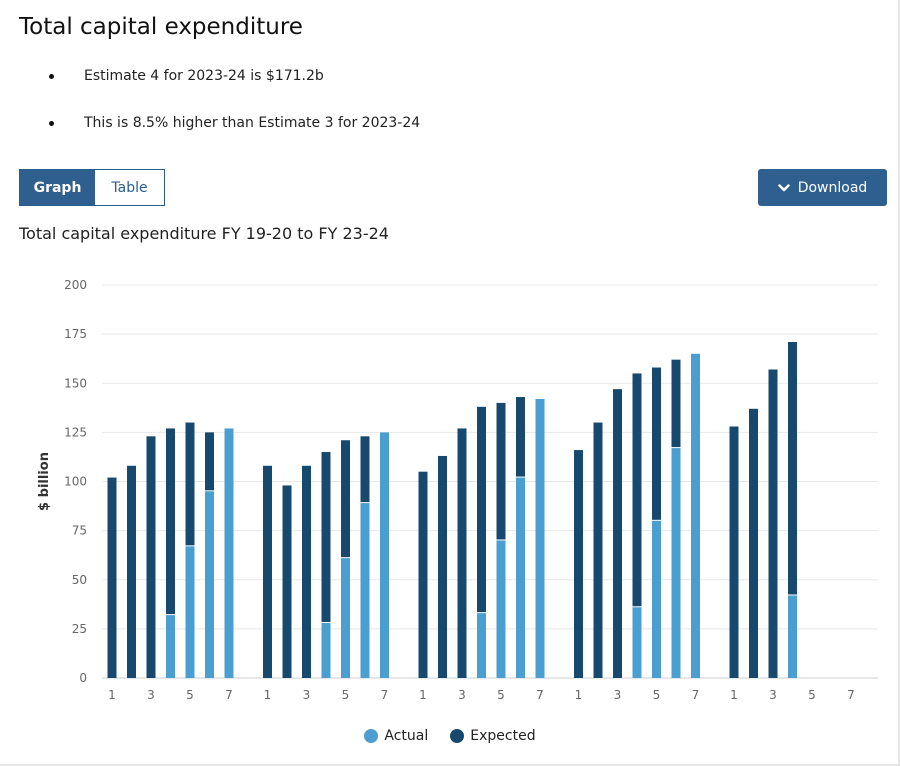 Image resolution: width=900 pixels, height=766 pixels. Describe the element at coordinates (75, 285) in the screenshot. I see `y-tick-label: 200` at that location.